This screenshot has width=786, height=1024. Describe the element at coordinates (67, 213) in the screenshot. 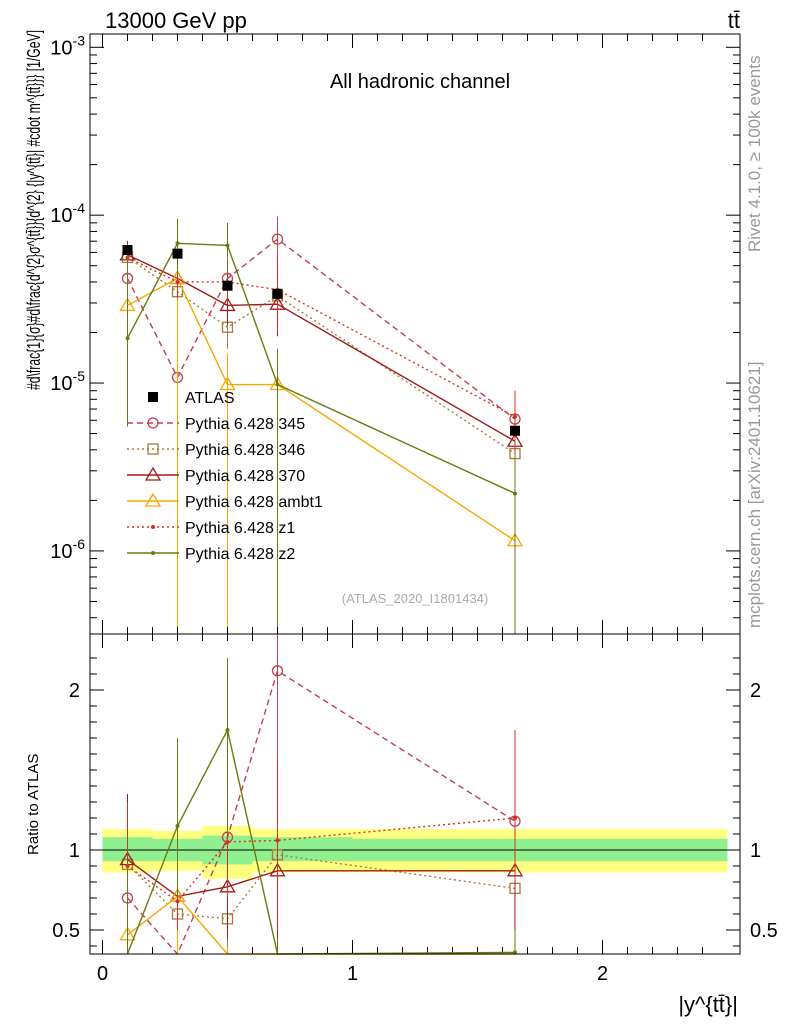

I see `y-tick-label: 10⁻⁴` at that location.